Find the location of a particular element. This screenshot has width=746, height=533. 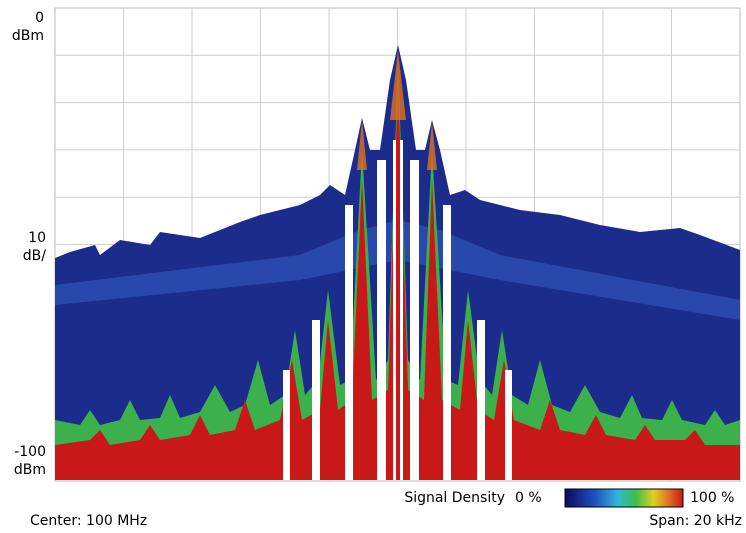

center-frequency: Center: 100 MHz is located at coordinates (88, 521).